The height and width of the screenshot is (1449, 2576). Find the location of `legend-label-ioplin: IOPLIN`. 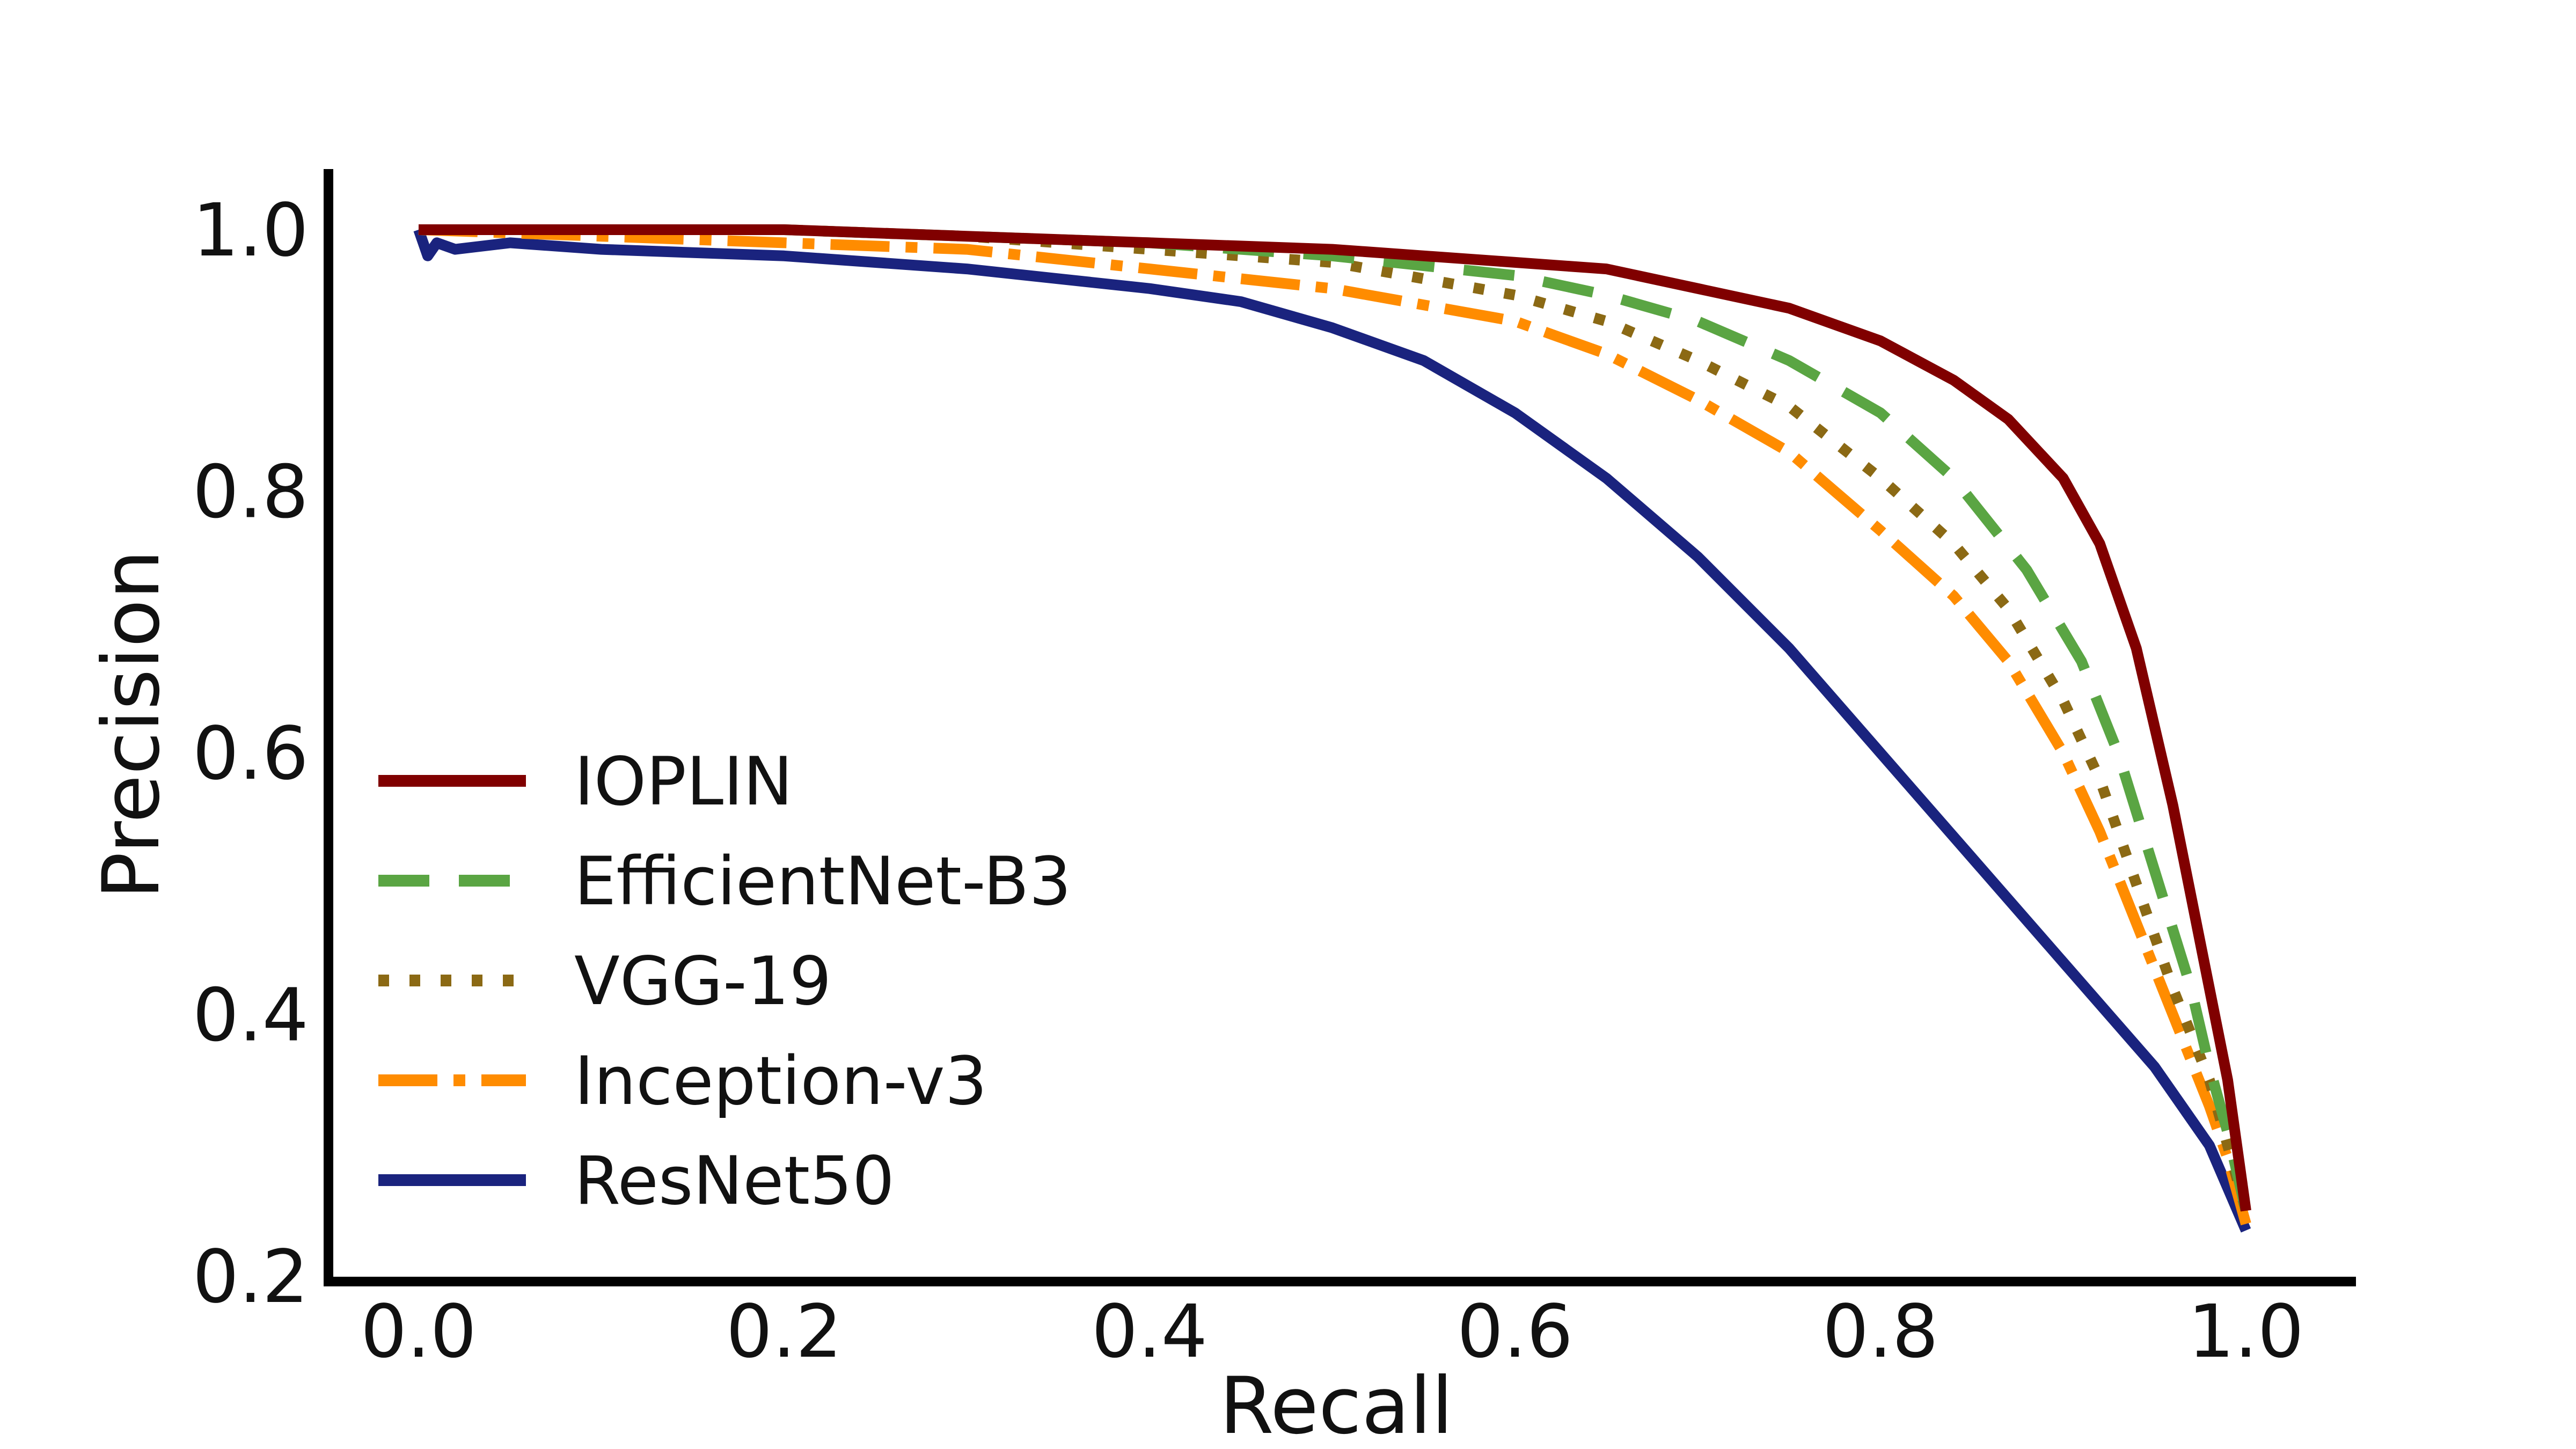

legend-label-ioplin: IOPLIN is located at coordinates (683, 782).